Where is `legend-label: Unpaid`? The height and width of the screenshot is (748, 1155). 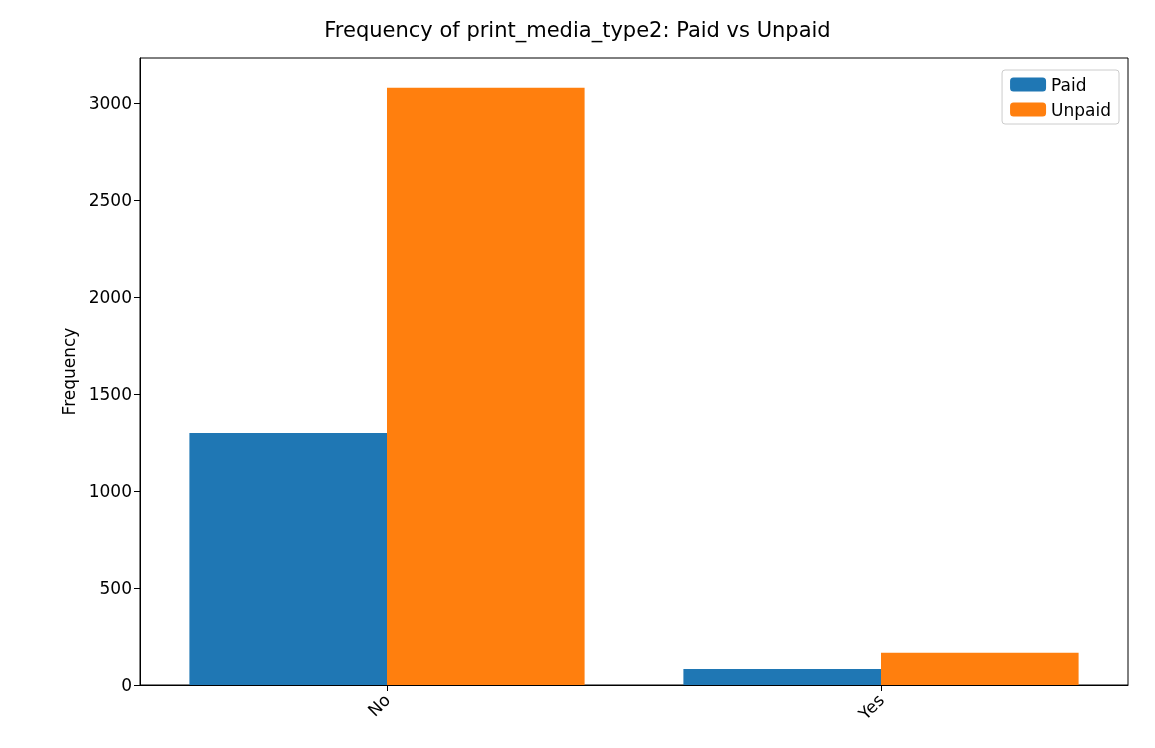 legend-label: Unpaid is located at coordinates (1081, 109).